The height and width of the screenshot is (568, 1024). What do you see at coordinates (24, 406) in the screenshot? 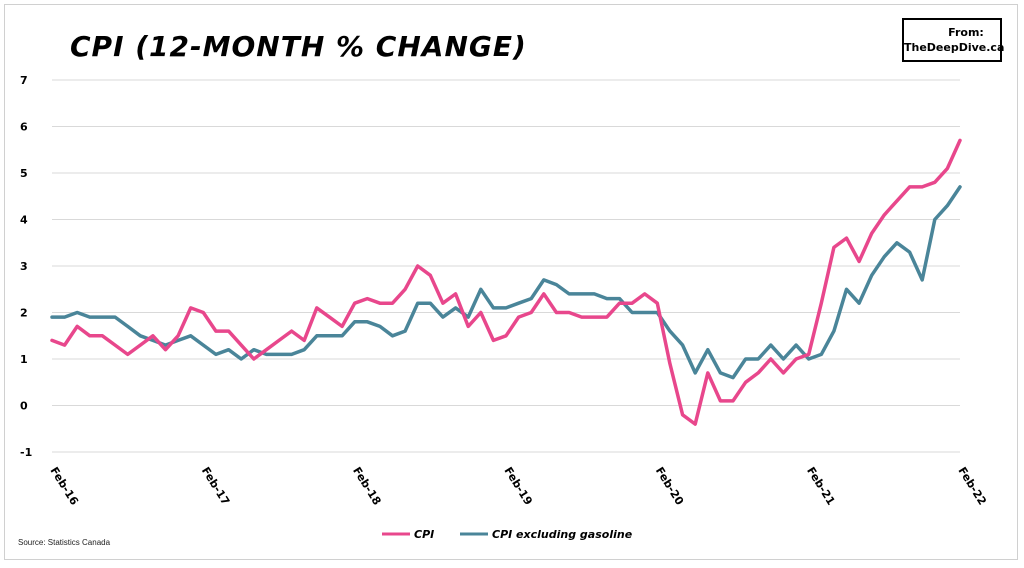
I see `y-tick-label: 0` at bounding box center [24, 406].